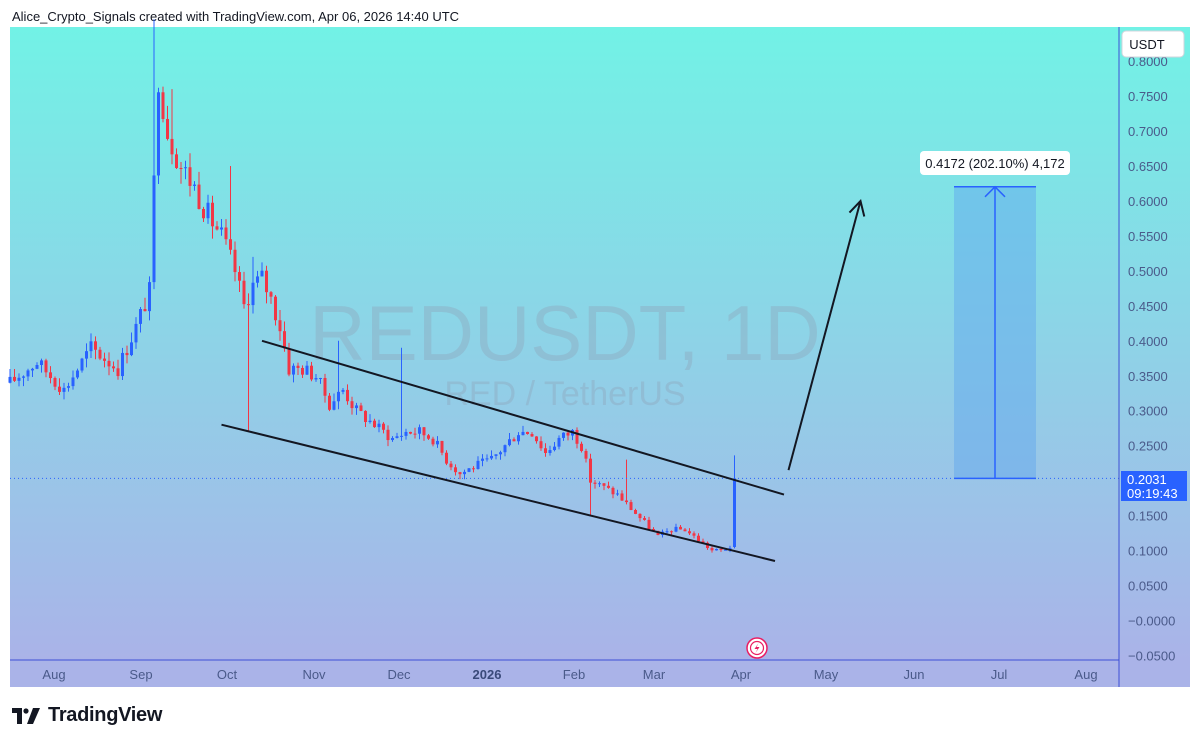 This screenshot has height=747, width=1200. I want to click on upper-trendline, so click(523, 417).